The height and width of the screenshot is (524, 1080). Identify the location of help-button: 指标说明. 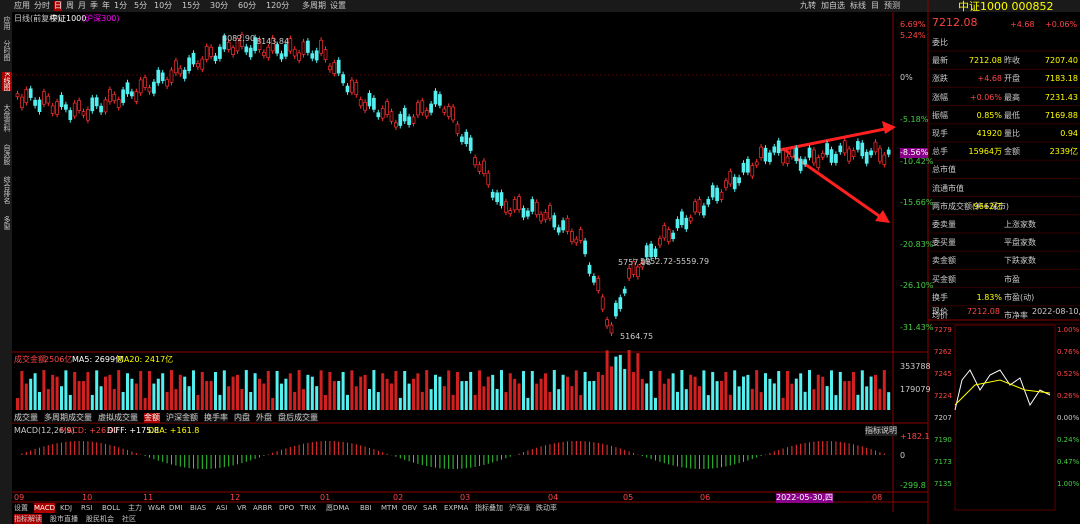
(881, 431).